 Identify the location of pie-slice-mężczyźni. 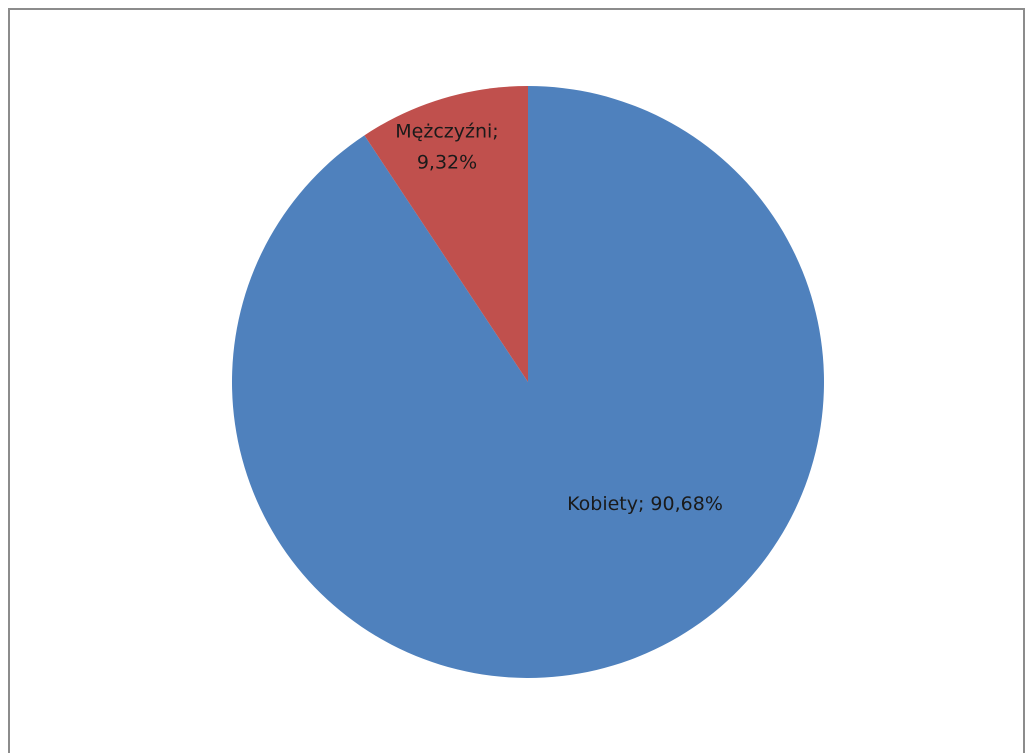
(446, 234).